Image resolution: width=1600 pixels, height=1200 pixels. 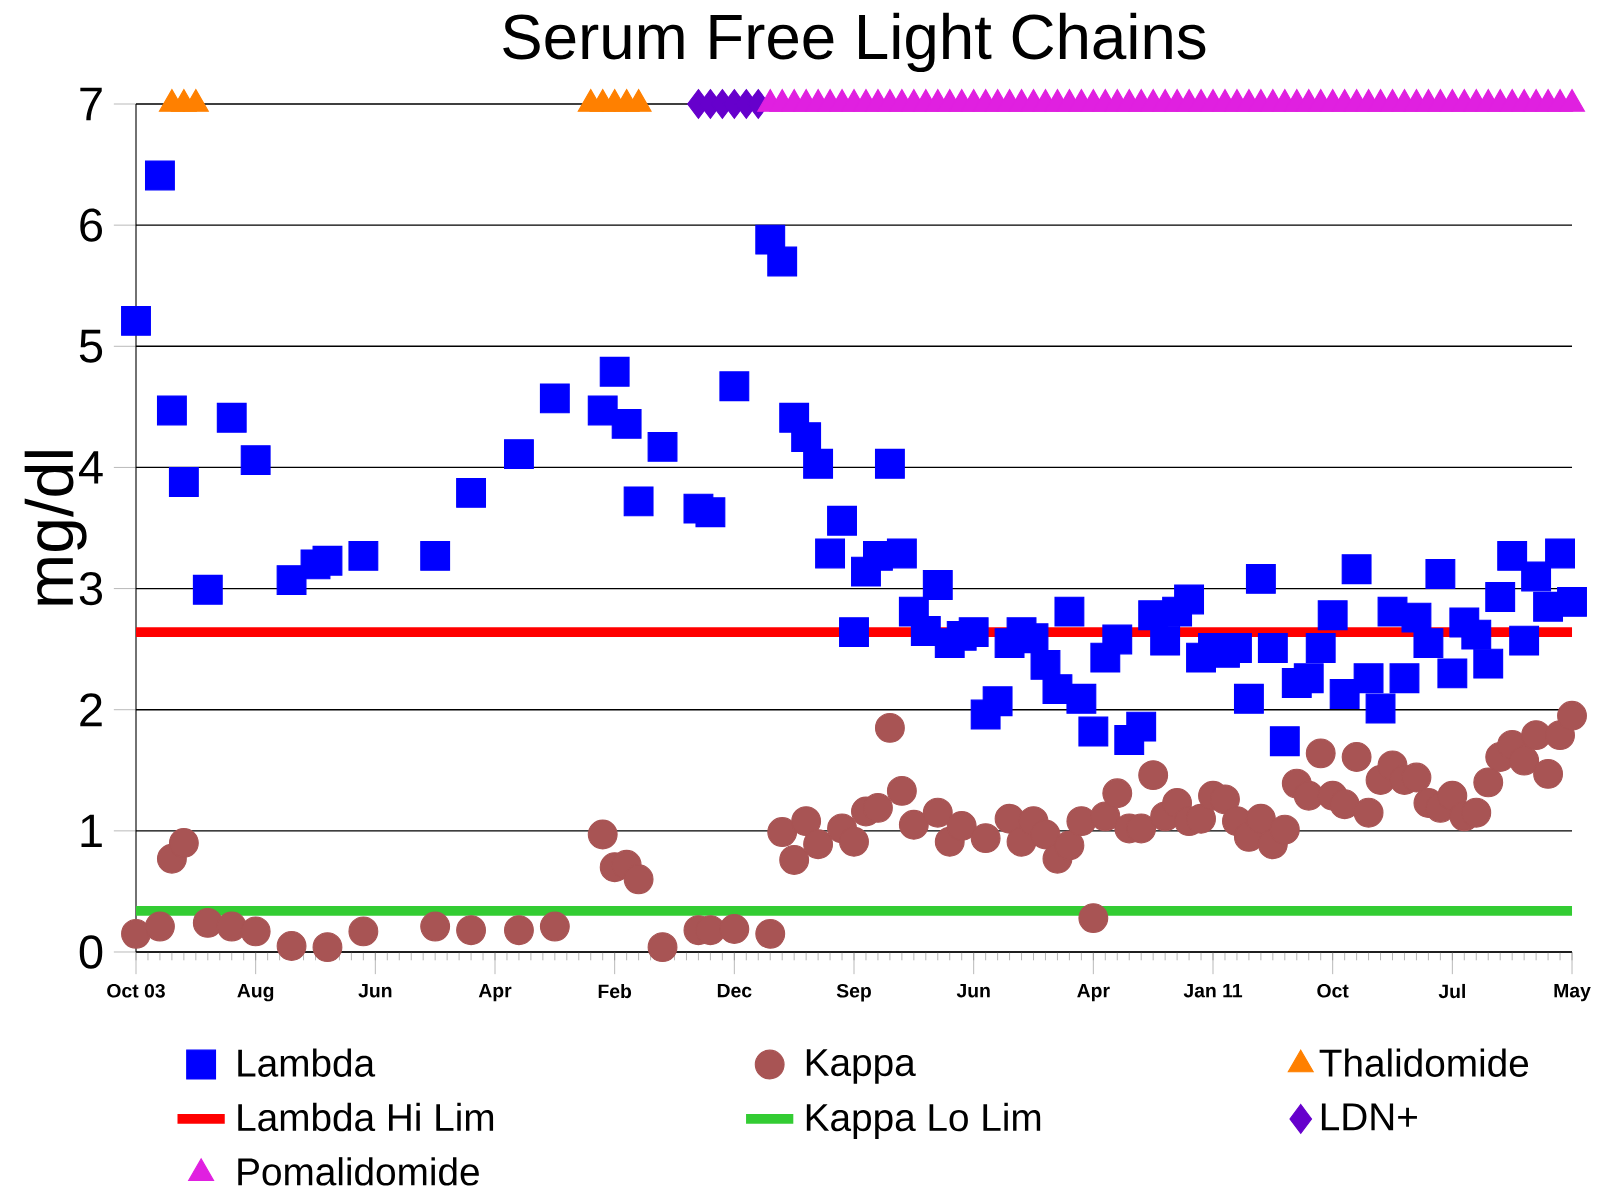 What do you see at coordinates (91, 952) in the screenshot?
I see `y-tick-label: 0` at bounding box center [91, 952].